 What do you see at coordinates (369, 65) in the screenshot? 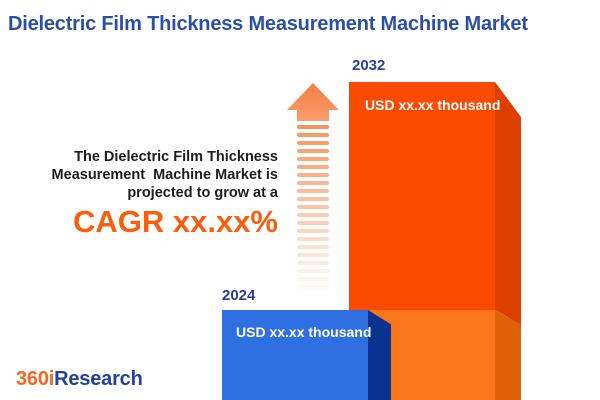
I see `year-label-2032: 2032` at bounding box center [369, 65].